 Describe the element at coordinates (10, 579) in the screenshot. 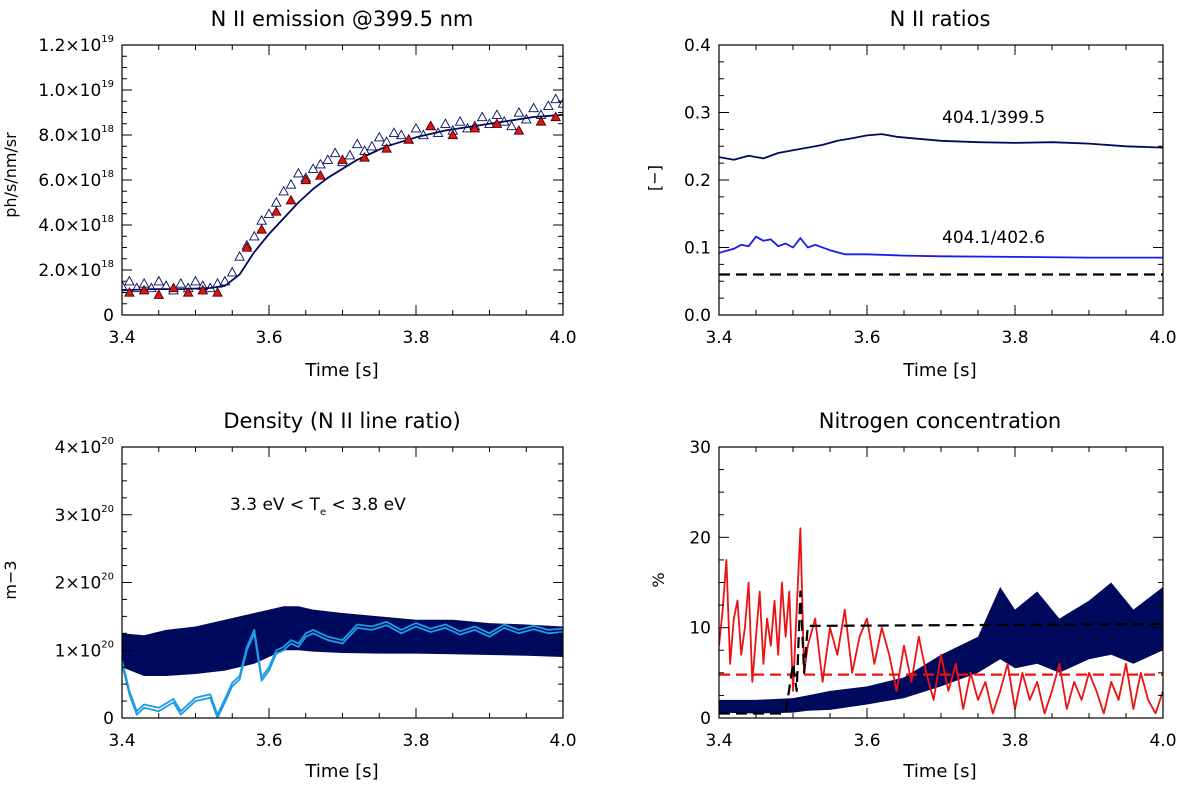

I see `density-y-axis-label: m−3` at that location.